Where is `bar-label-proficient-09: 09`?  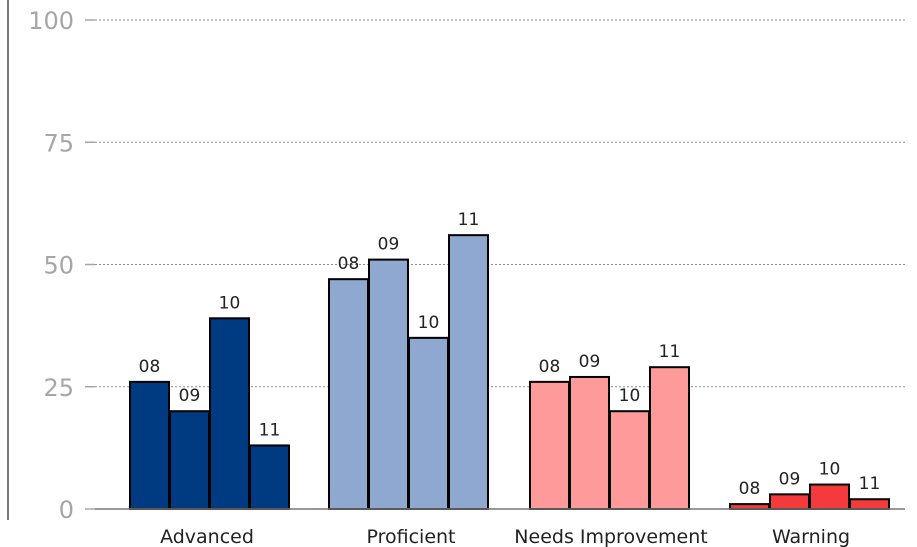 bar-label-proficient-09: 09 is located at coordinates (389, 245).